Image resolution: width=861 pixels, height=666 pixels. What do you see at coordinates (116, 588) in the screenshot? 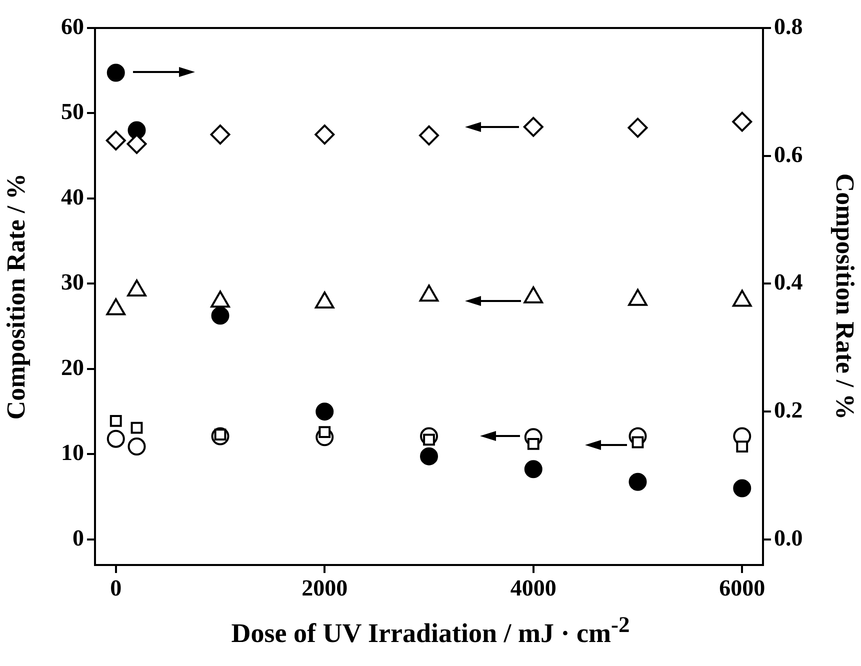
I see `x-tick-label: 0` at bounding box center [116, 588].